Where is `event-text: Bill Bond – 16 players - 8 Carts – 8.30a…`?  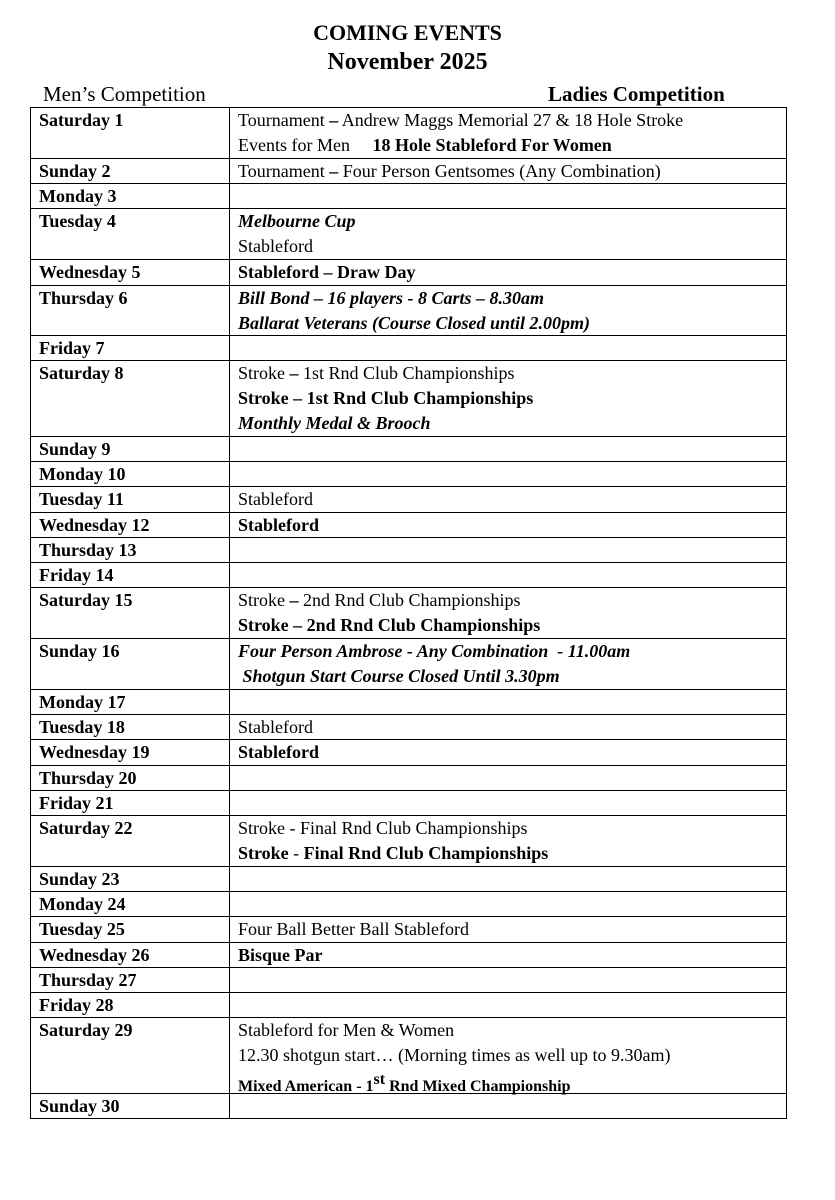
event-text: Bill Bond – 16 players - 8 Carts – 8.30a… is located at coordinates (391, 297).